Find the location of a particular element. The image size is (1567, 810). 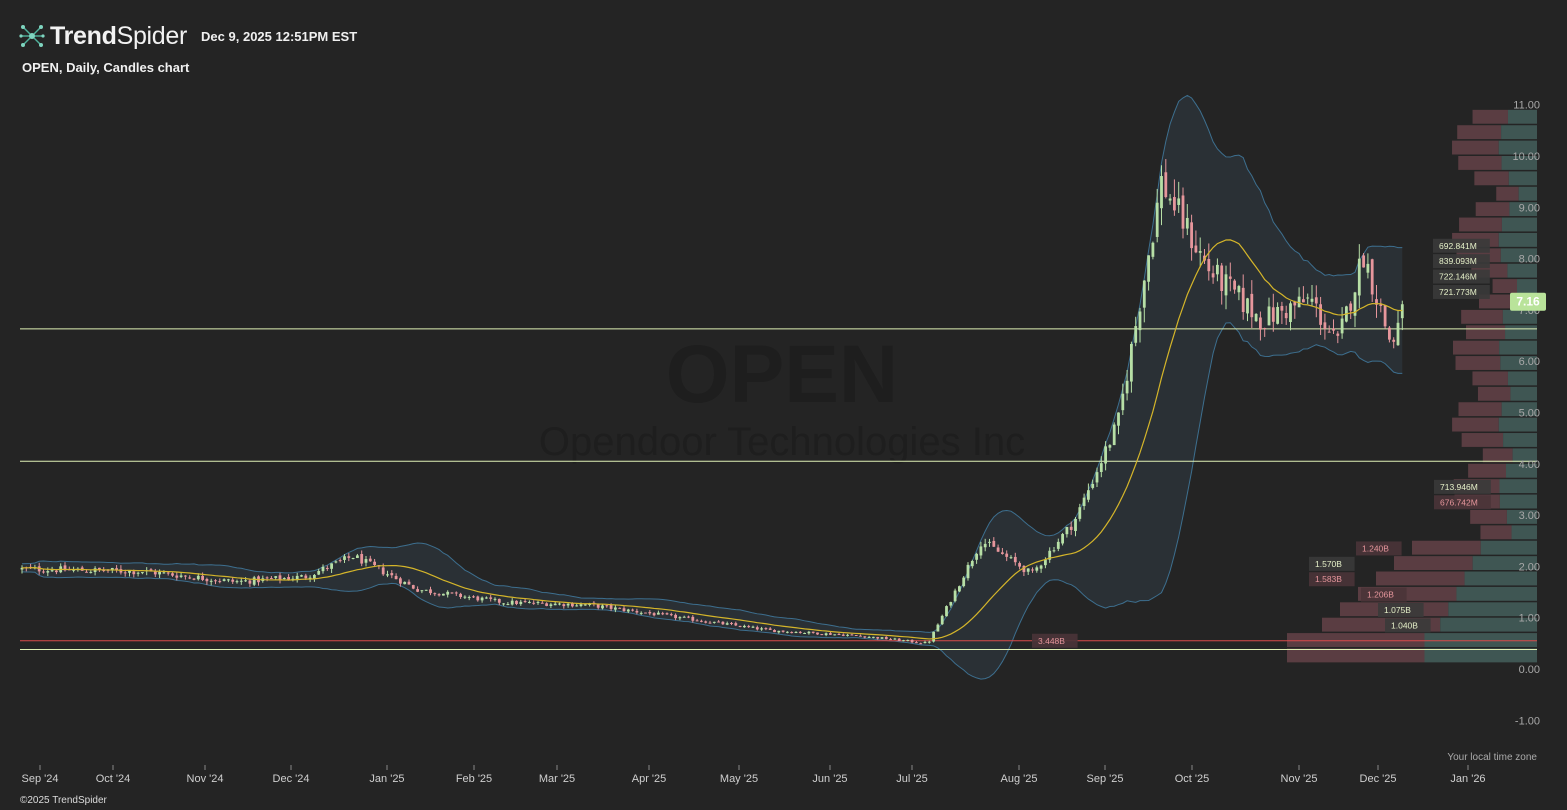

x-tick-label: Jun '25 is located at coordinates (829, 779).